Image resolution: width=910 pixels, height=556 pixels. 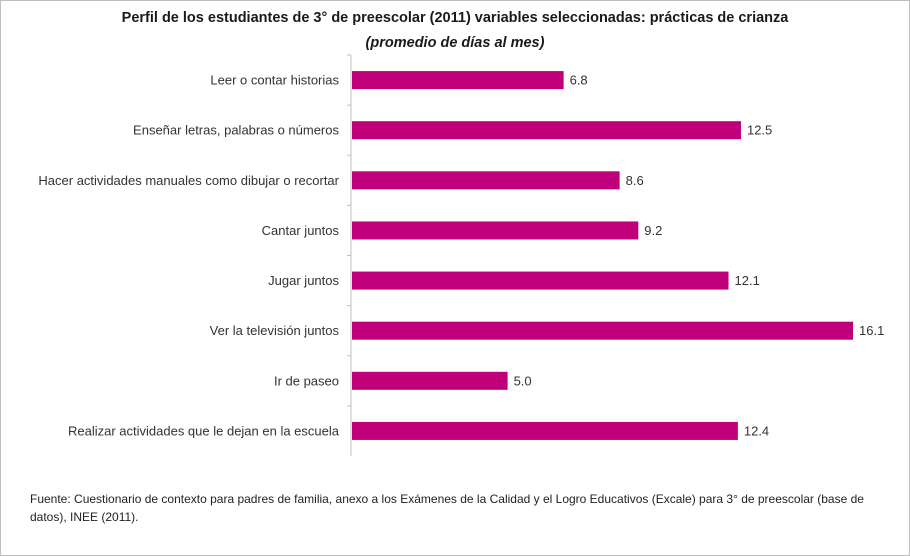 I want to click on data-label: 12.4, so click(x=756, y=430).